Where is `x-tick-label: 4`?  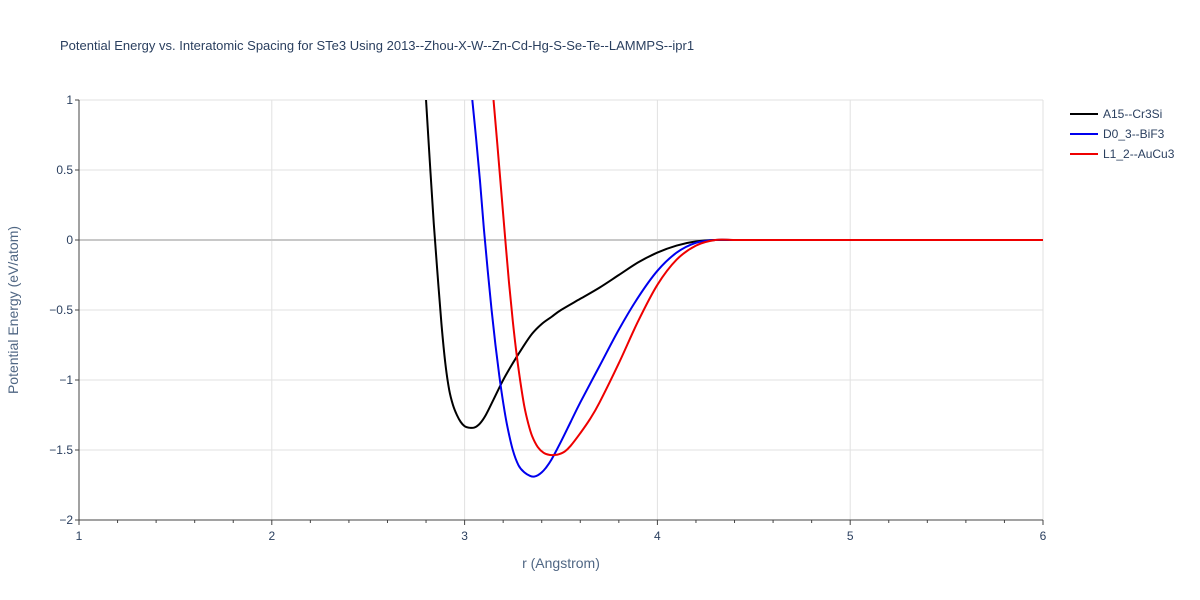
x-tick-label: 4 is located at coordinates (657, 536).